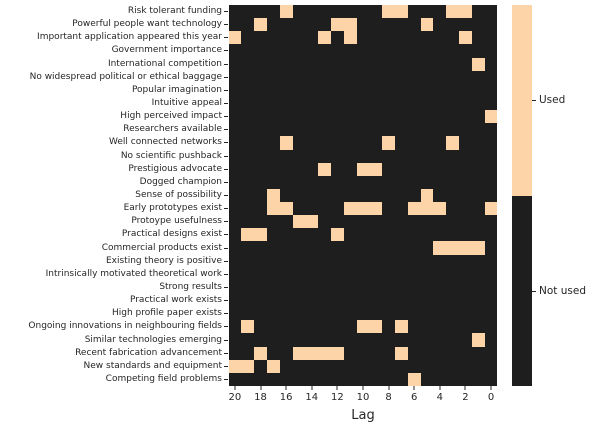  I want to click on y-axis-ticks, so click(226, 195).